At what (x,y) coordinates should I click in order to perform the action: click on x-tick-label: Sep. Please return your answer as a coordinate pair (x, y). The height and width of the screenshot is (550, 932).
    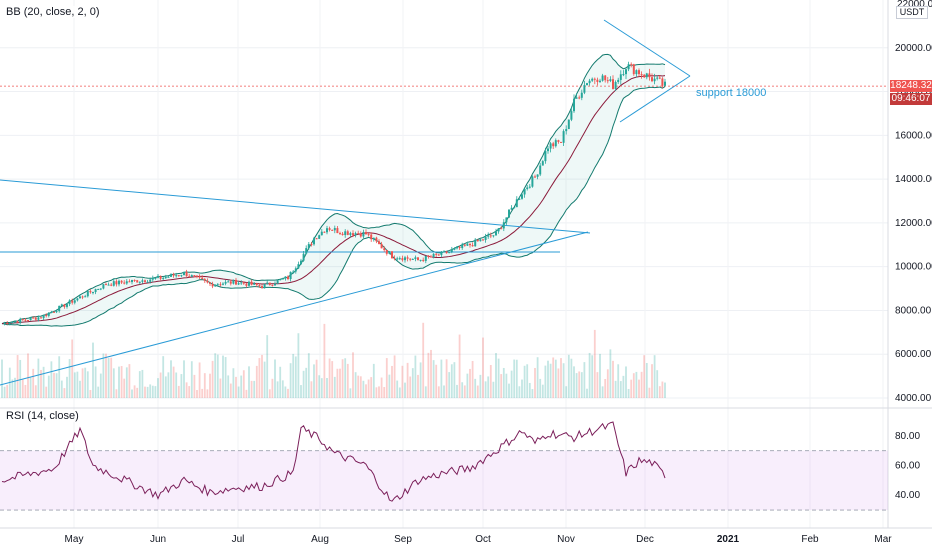
    Looking at the image, I should click on (403, 539).